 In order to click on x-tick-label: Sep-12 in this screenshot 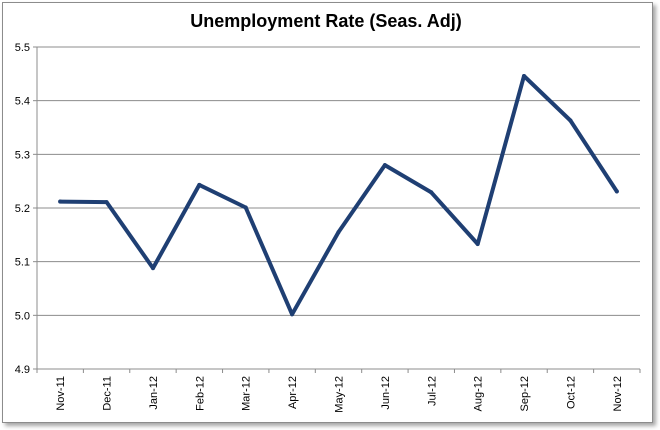, I will do `click(525, 393)`.